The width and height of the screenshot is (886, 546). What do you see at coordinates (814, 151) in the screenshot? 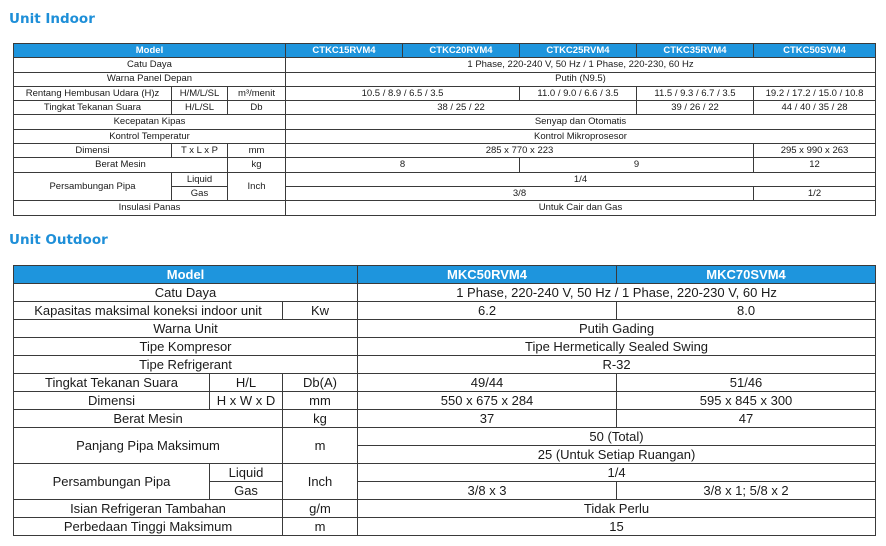
I see `row-value: 295 x 990 x 263` at bounding box center [814, 151].